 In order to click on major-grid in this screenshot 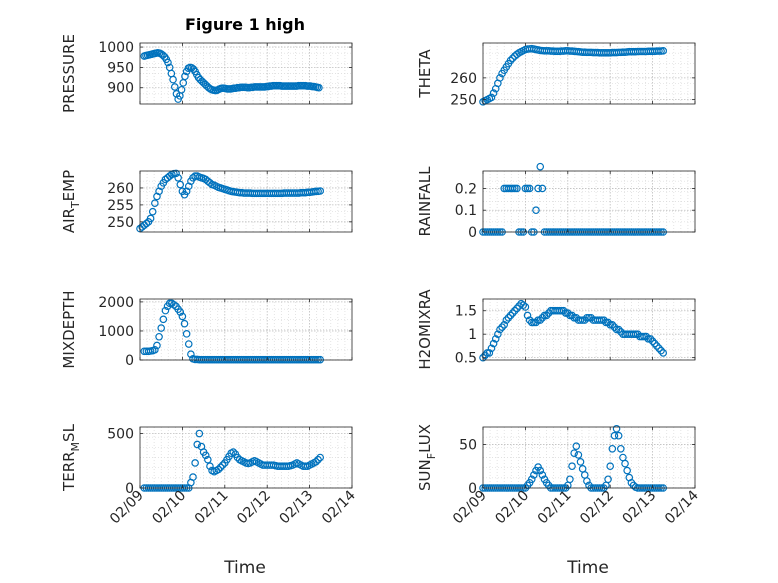, I will do `click(246, 201)`.